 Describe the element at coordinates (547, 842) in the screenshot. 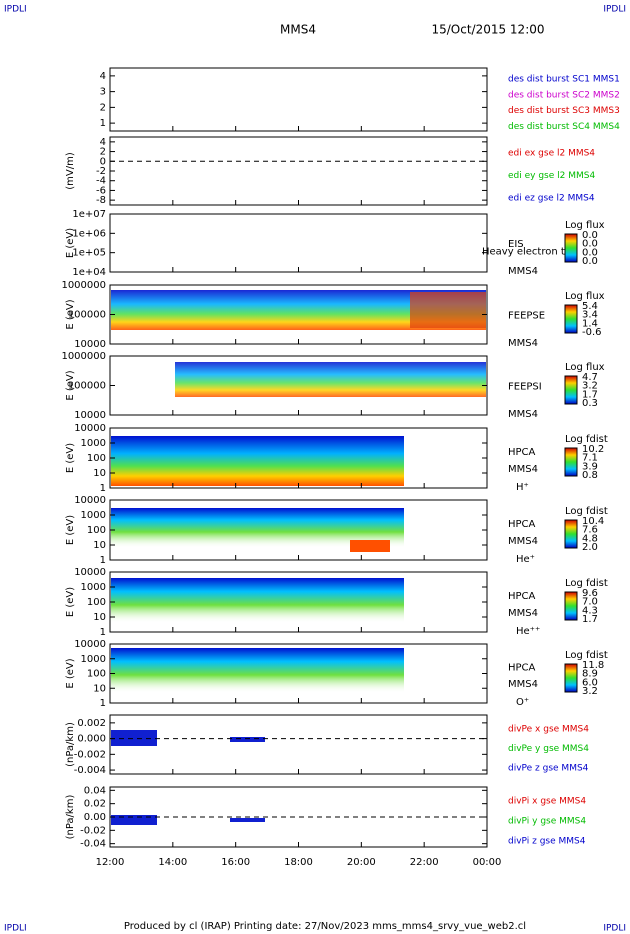

I see `legend-entry: divPi z gse MMS4` at that location.